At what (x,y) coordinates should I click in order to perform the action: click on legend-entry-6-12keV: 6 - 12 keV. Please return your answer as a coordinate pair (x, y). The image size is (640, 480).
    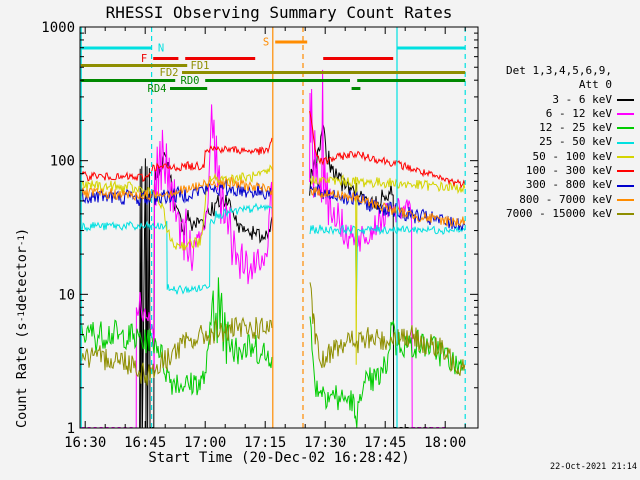
    Looking at the image, I should click on (573, 114).